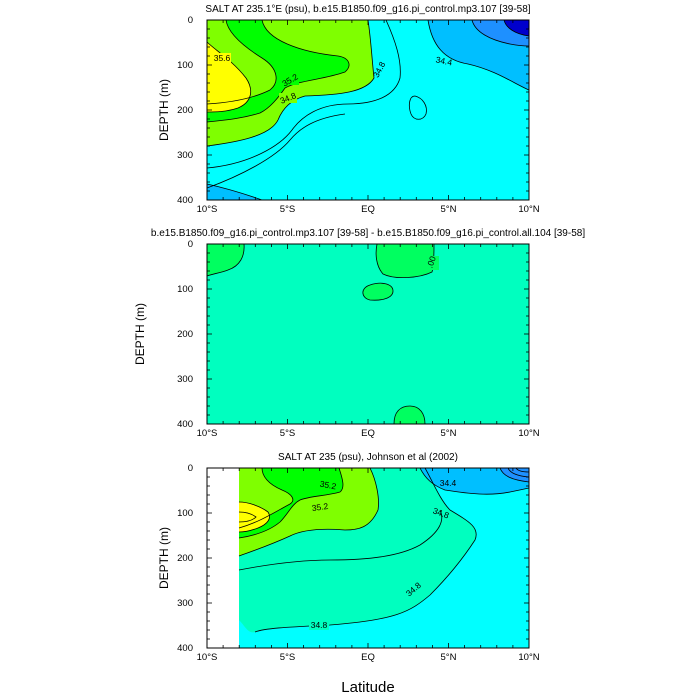  Describe the element at coordinates (405, 261) in the screenshot. I see `p2-fill-positive-eq` at that location.